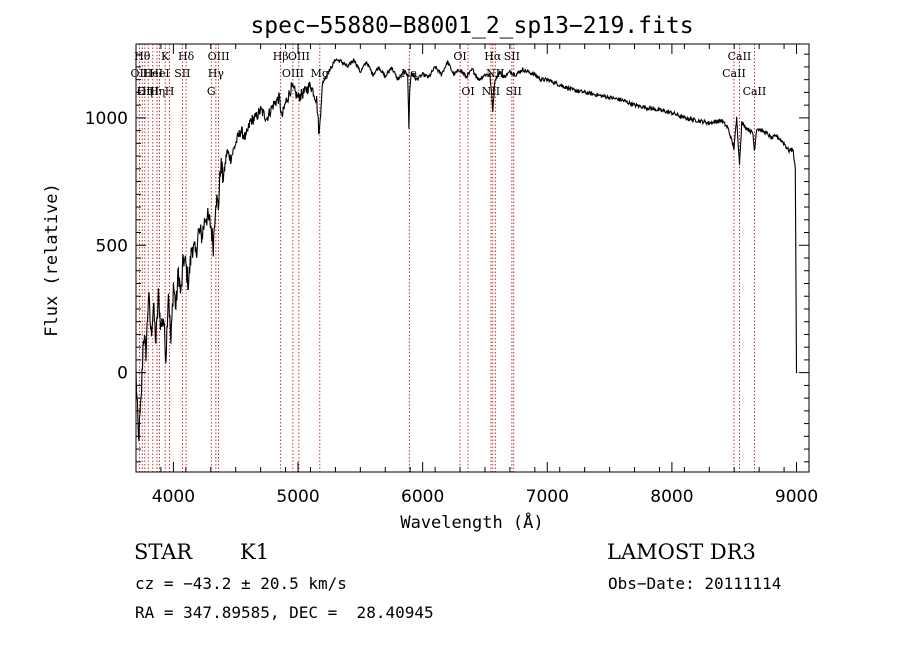  What do you see at coordinates (471, 26) in the screenshot?
I see `chart-title: spec−55880−B8001_2_sp13−219.fits` at bounding box center [471, 26].